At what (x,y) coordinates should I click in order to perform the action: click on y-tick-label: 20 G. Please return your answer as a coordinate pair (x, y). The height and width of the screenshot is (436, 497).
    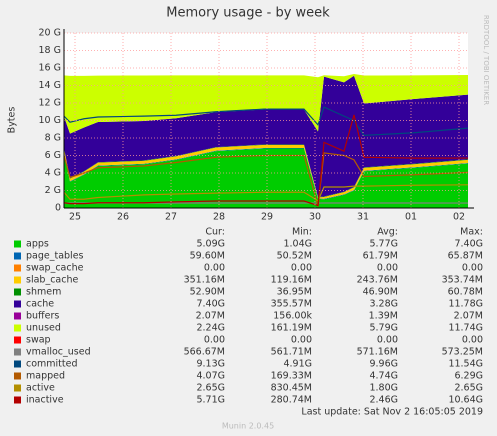
    Looking at the image, I should click on (50, 33).